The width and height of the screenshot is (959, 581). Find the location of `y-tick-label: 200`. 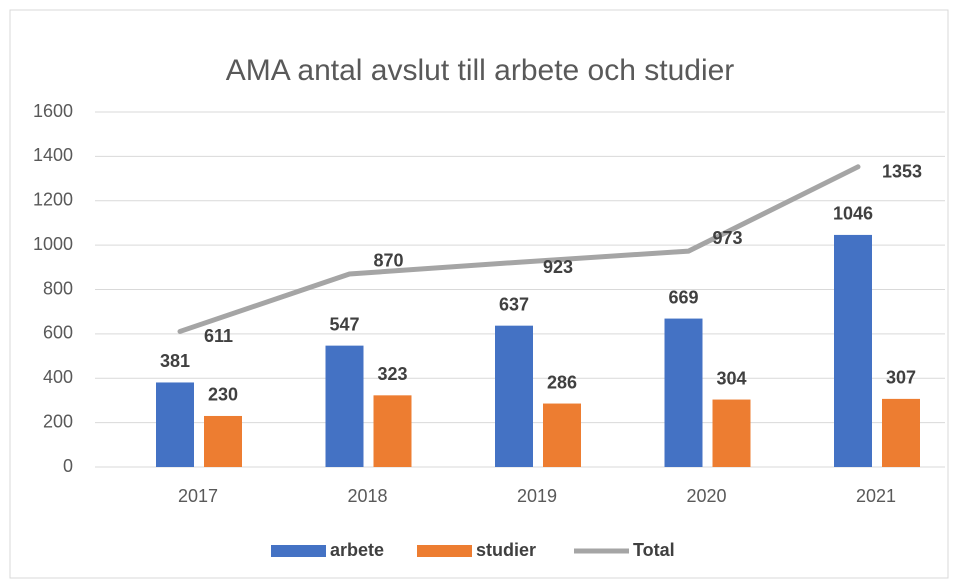

y-tick-label: 200 is located at coordinates (58, 421).